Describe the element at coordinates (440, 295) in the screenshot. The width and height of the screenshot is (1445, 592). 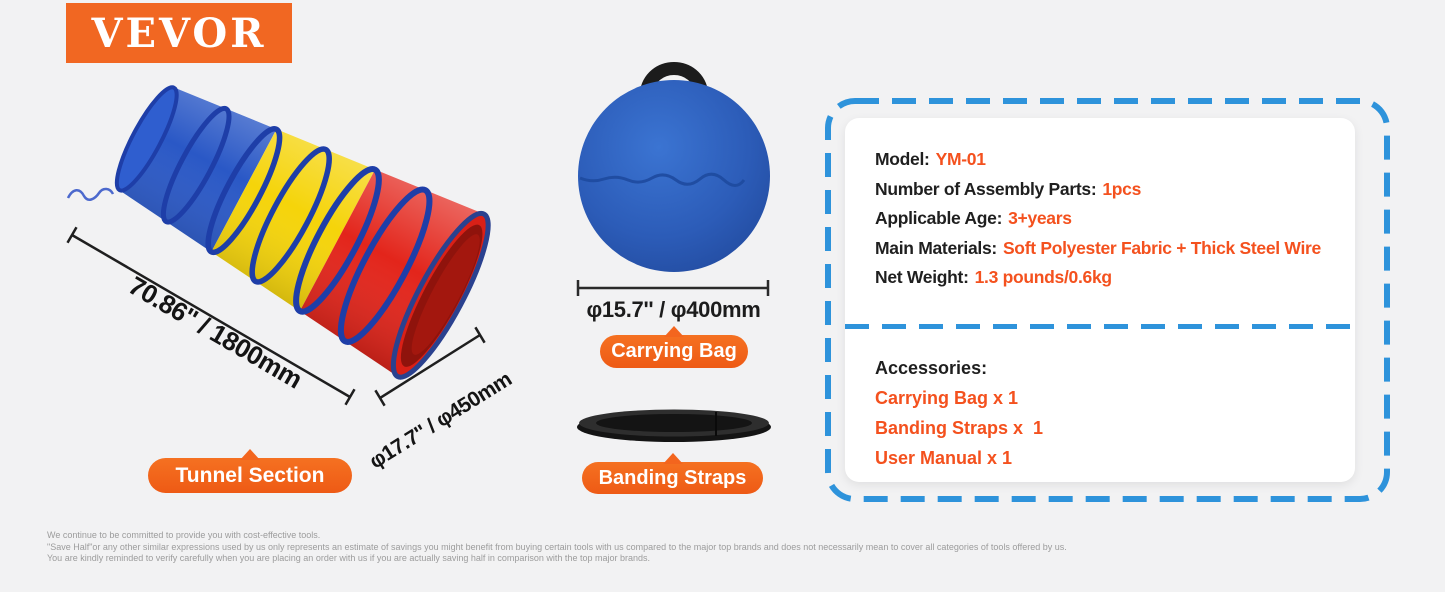
I see `tunnel-front-opening` at that location.